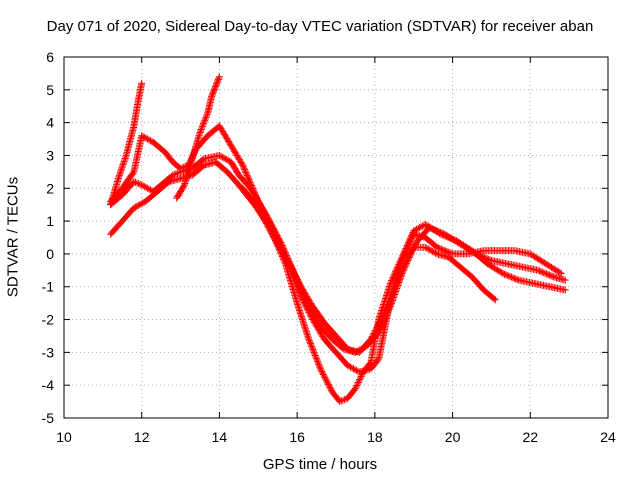 The image size is (640, 480). Describe the element at coordinates (50, 155) in the screenshot. I see `y-tick-label: 3` at that location.